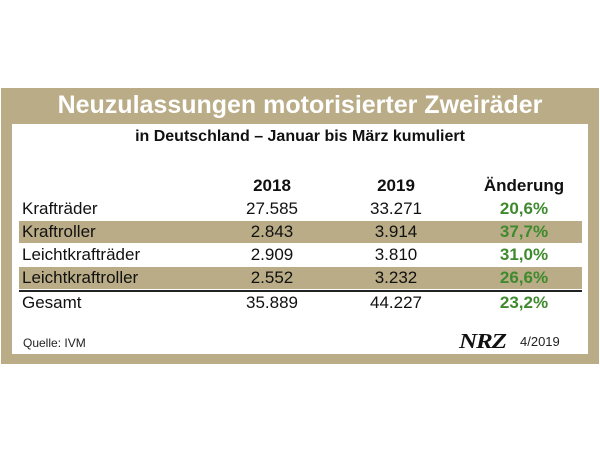 The image size is (600, 450). What do you see at coordinates (483, 341) in the screenshot?
I see `nrz-logo: NRZ` at bounding box center [483, 341].